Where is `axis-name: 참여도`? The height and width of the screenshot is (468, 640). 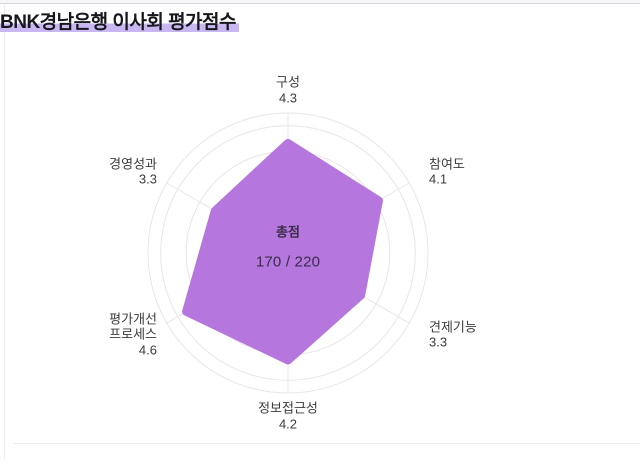 axis-name: 참여도 is located at coordinates (447, 163).